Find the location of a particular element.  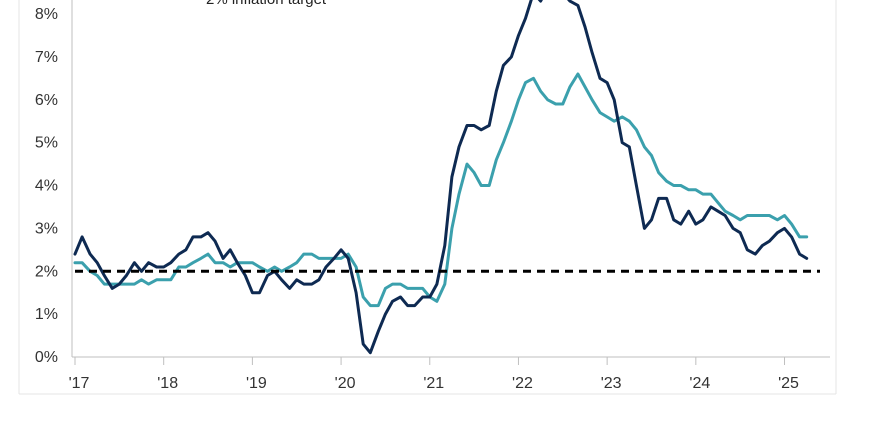

y-tick-label: 3% is located at coordinates (46, 228).